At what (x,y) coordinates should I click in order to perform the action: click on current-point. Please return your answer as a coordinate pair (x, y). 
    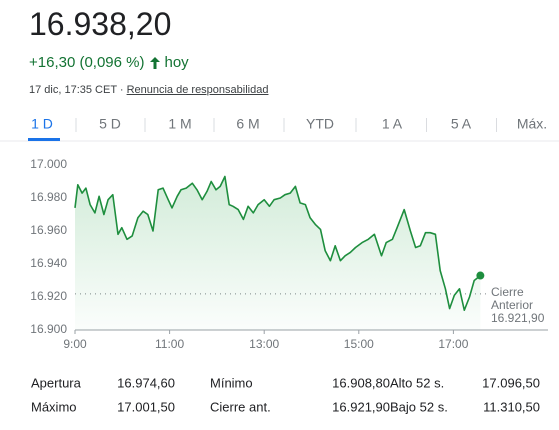
    Looking at the image, I should click on (480, 275).